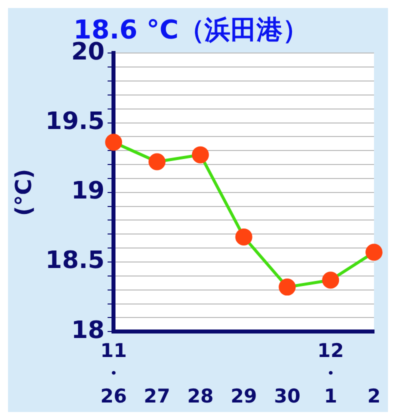 The width and height of the screenshot is (396, 420). Describe the element at coordinates (374, 397) in the screenshot. I see `x-tick-label: 2` at that location.